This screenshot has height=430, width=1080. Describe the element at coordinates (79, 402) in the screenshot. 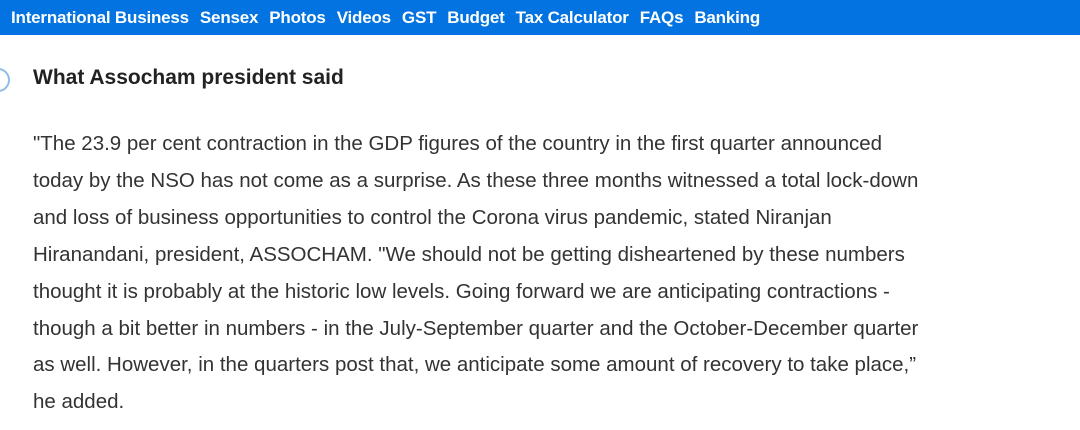

I see `paragraph-line: he added.` at that location.